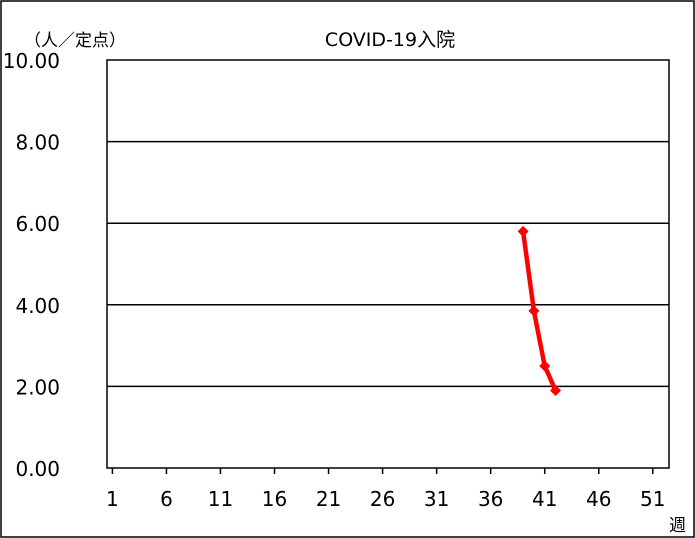 The image size is (695, 538). Describe the element at coordinates (75, 41) in the screenshot. I see `y-axis-label: （人／定点）` at that location.